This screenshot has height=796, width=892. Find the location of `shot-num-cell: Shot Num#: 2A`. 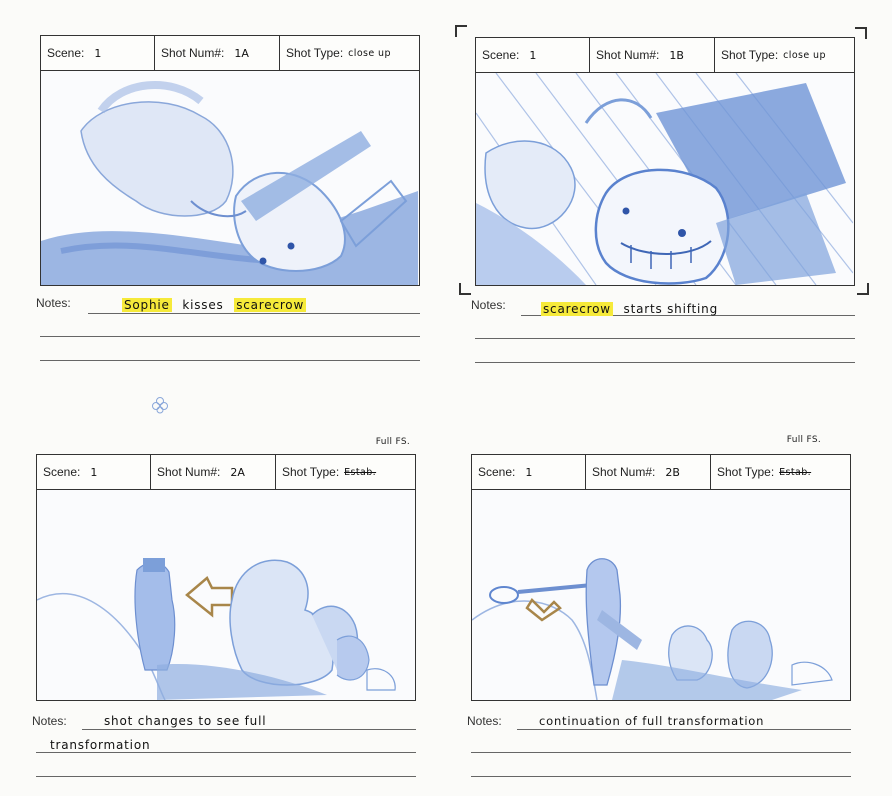

shot-num-cell: Shot Num#: 2A is located at coordinates (213, 472).